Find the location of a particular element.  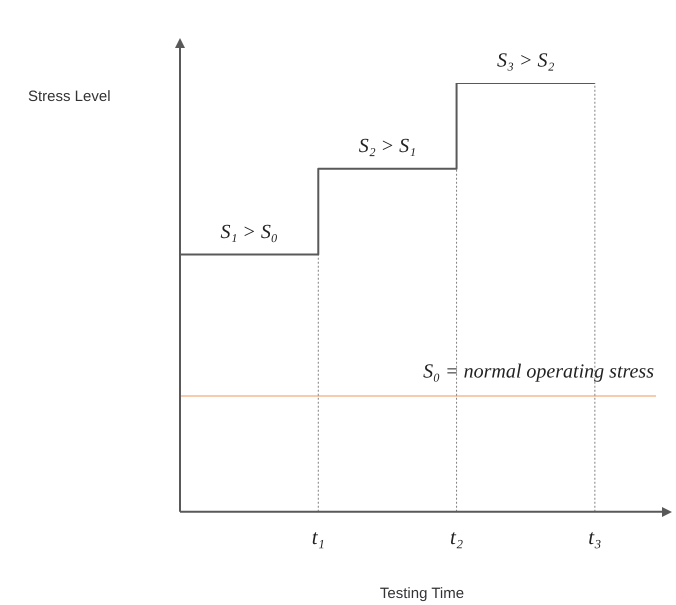

y-axis-title: Stress Level is located at coordinates (69, 96).